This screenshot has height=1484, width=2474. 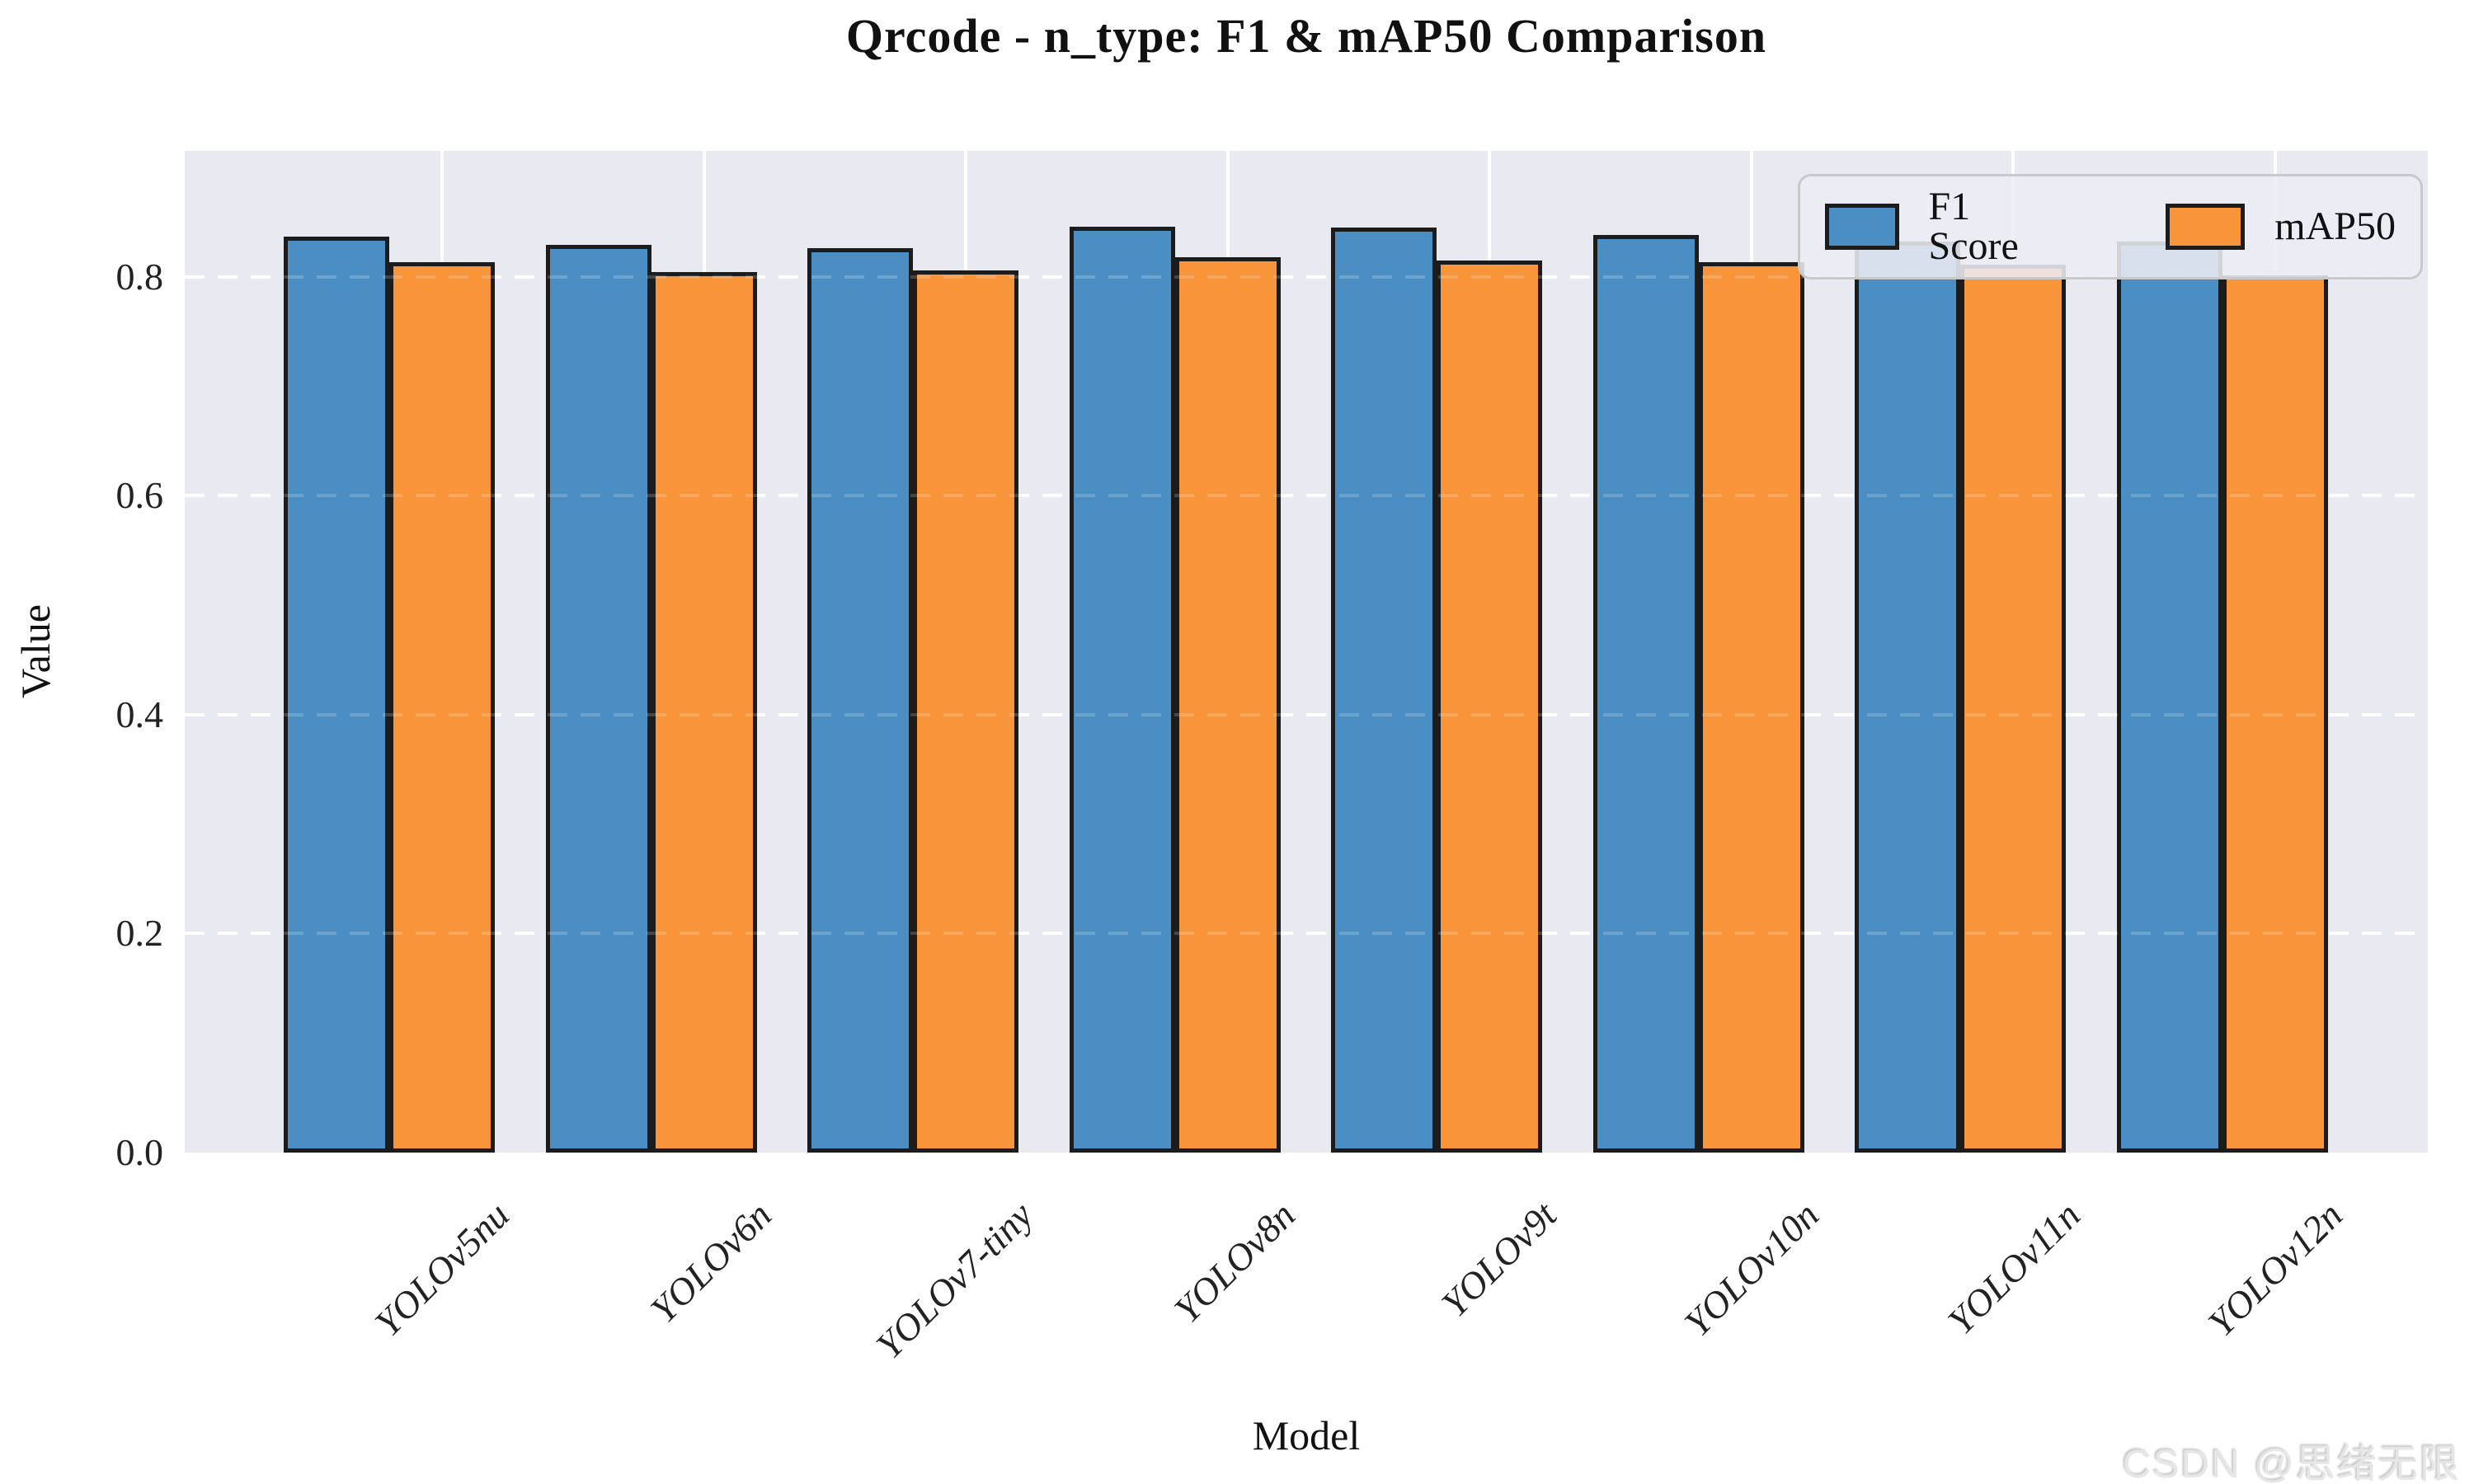 What do you see at coordinates (336, 695) in the screenshot?
I see `bar-f1-YOLOv5nu` at bounding box center [336, 695].